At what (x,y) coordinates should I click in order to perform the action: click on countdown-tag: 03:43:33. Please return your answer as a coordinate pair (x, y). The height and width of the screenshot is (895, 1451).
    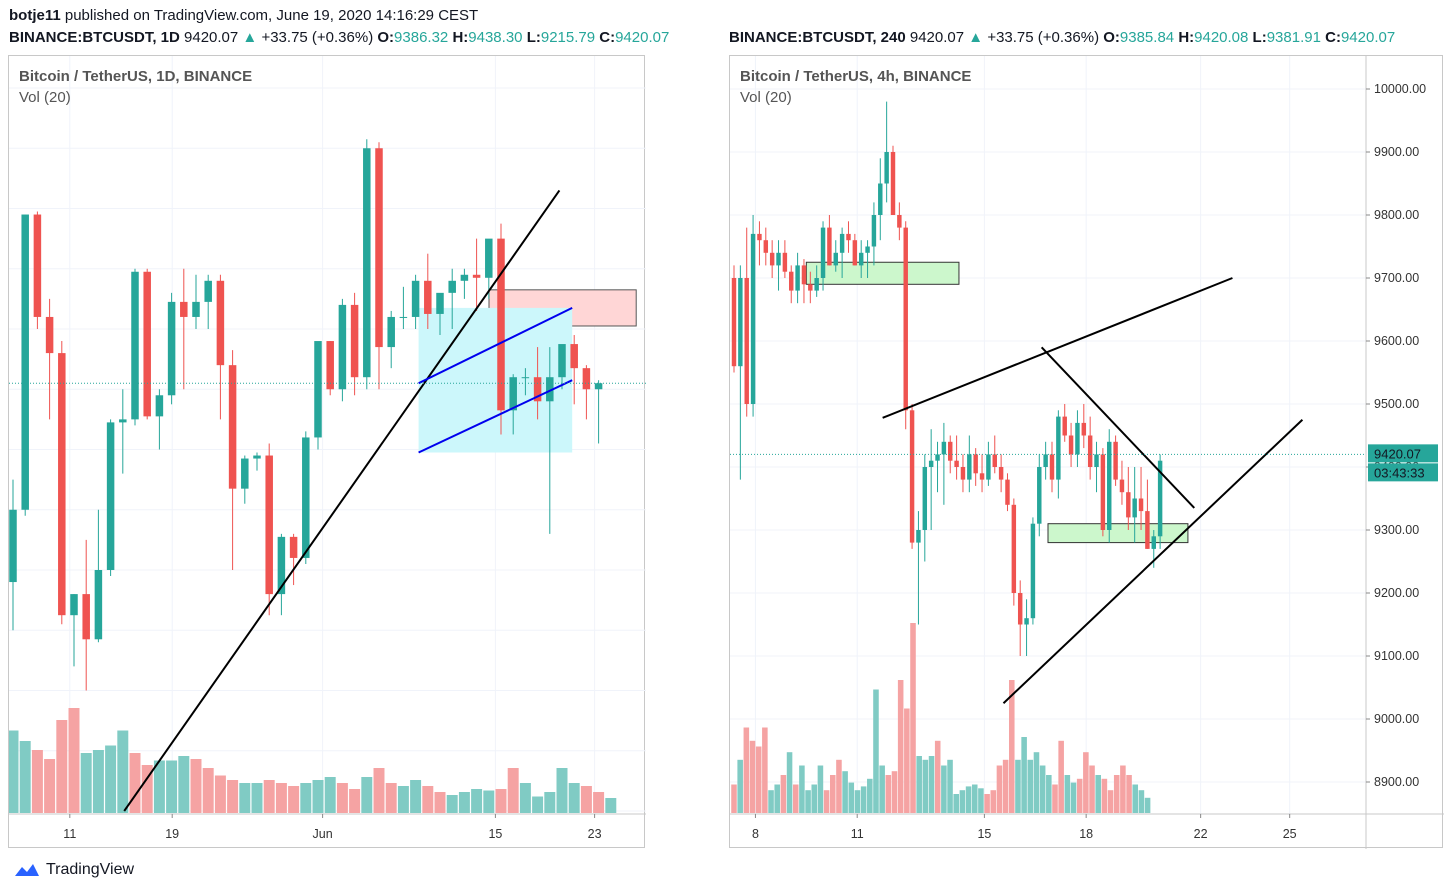
    Looking at the image, I should click on (1399, 472).